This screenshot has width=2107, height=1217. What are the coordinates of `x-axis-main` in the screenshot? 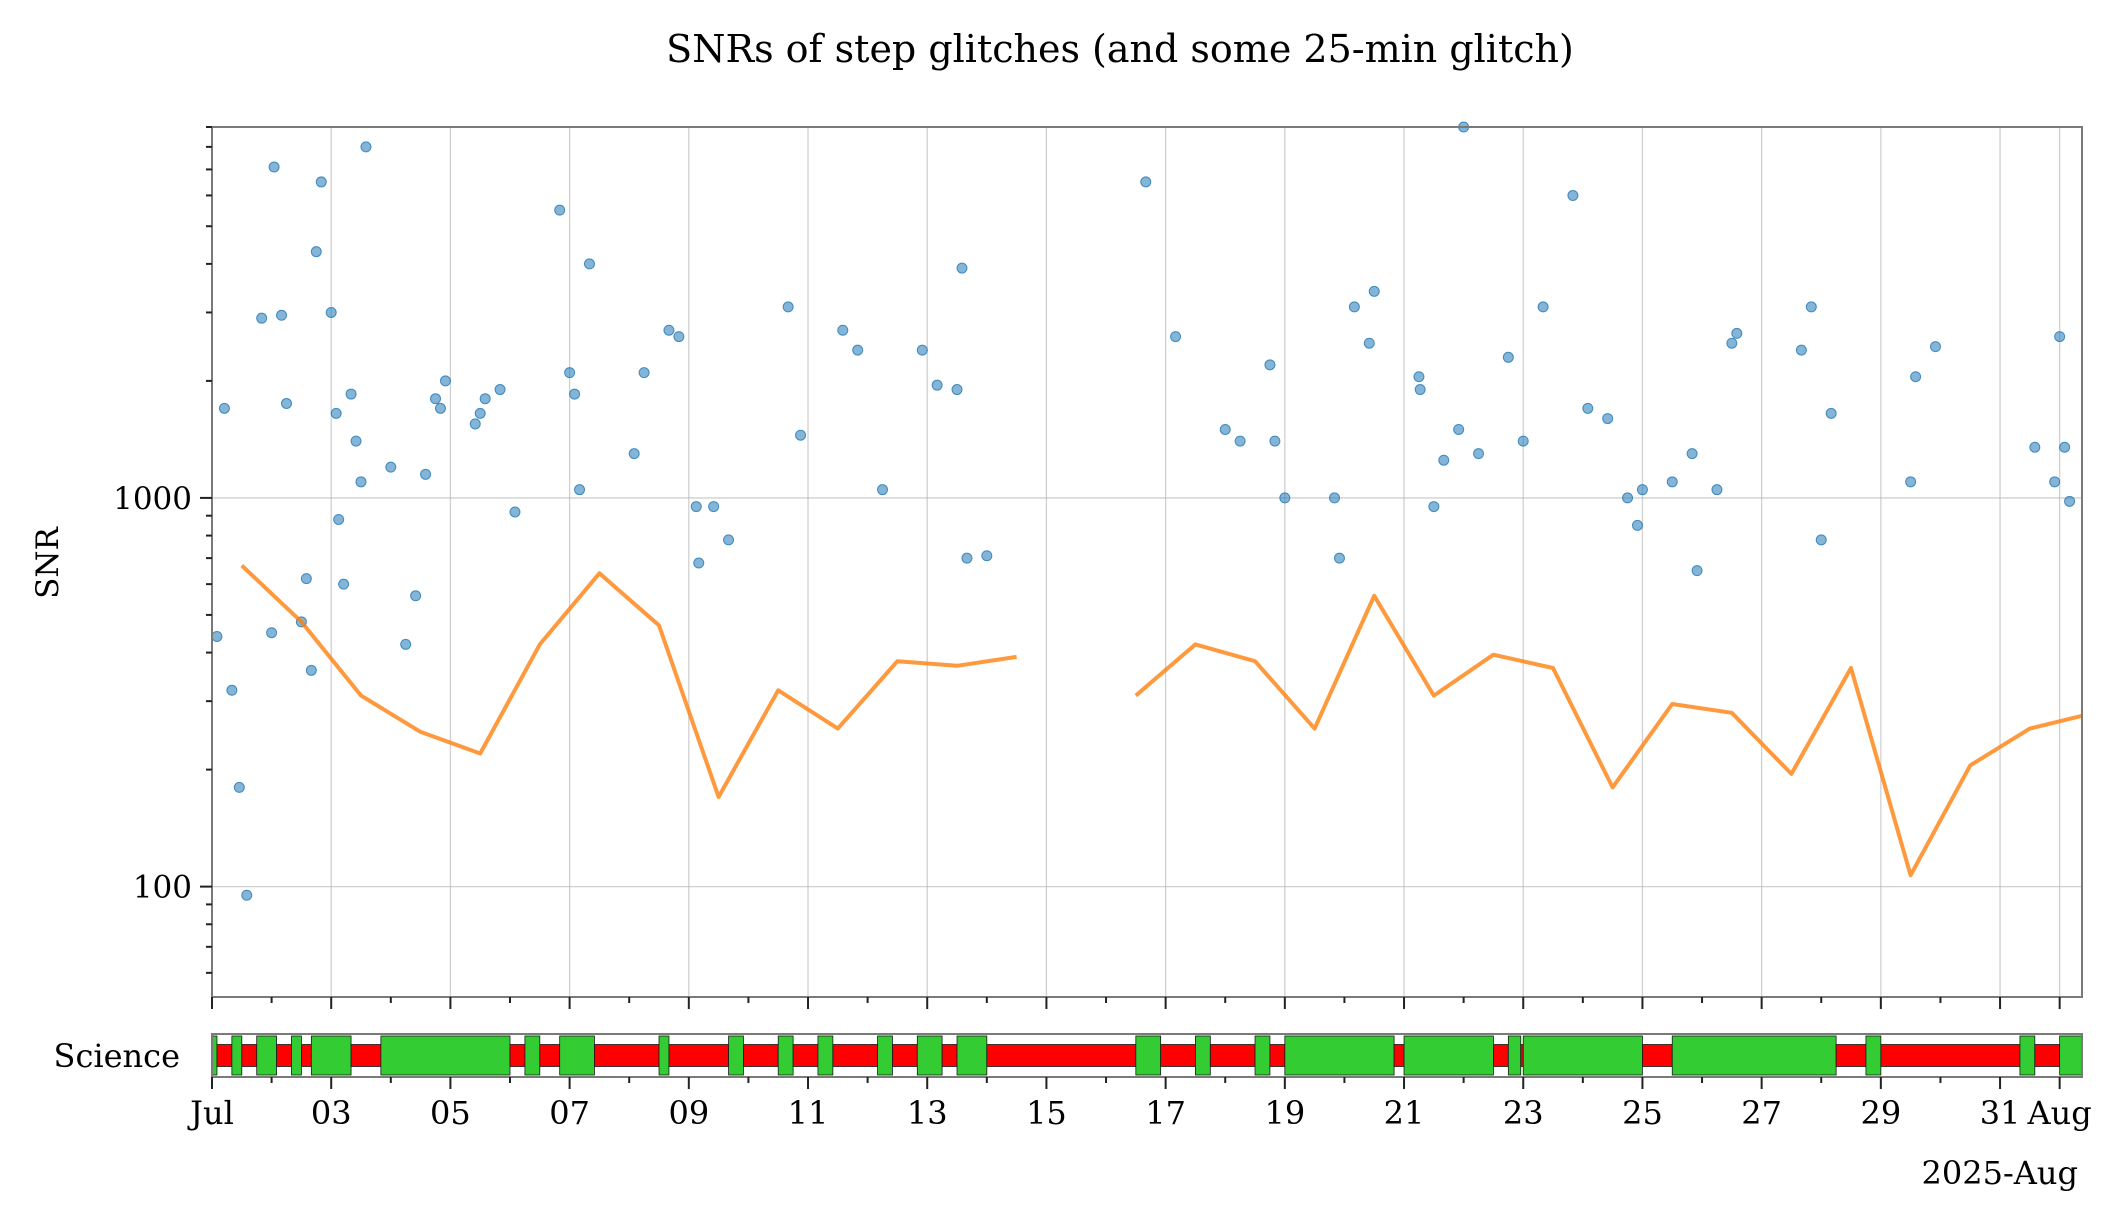 It's located at (1136, 1003).